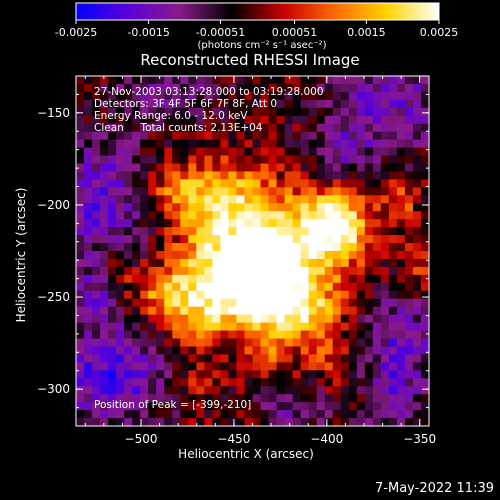  Describe the element at coordinates (220, 32) in the screenshot. I see `colorbar-tick-label: -0.00051` at that location.